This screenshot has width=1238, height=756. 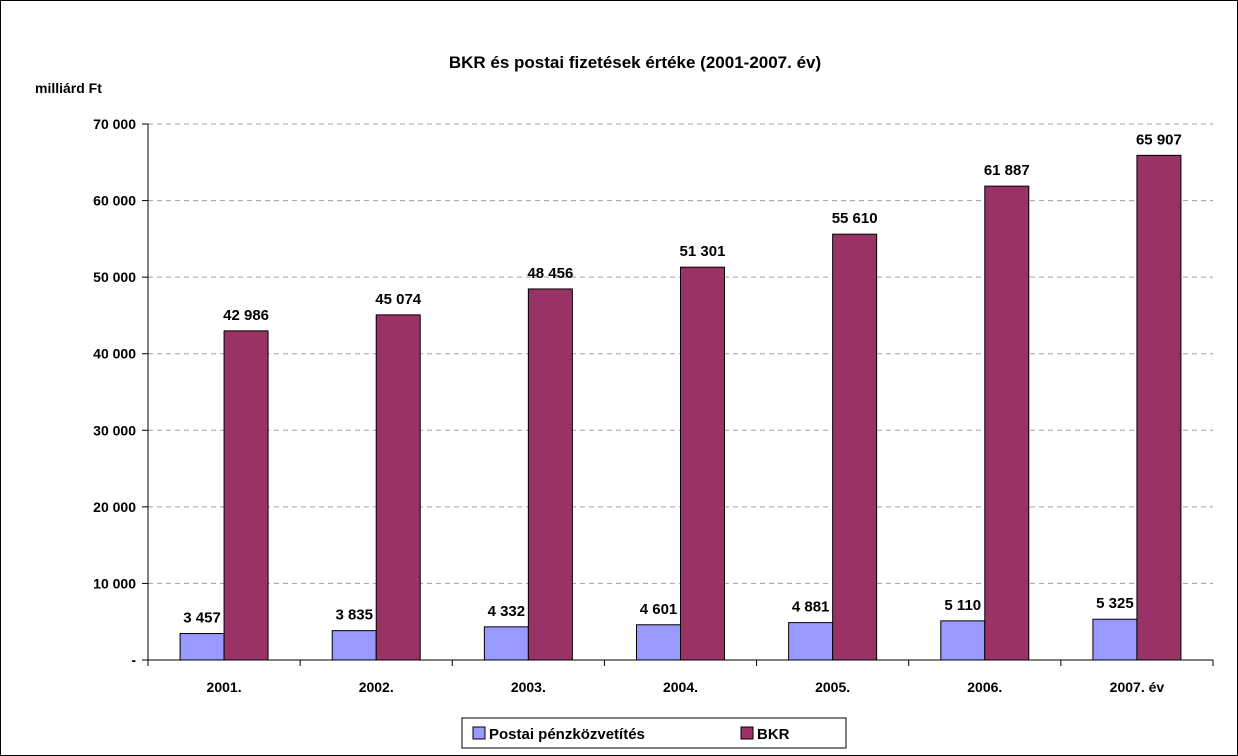 What do you see at coordinates (114, 583) in the screenshot?
I see `y-tick-label: 10 000` at bounding box center [114, 583].